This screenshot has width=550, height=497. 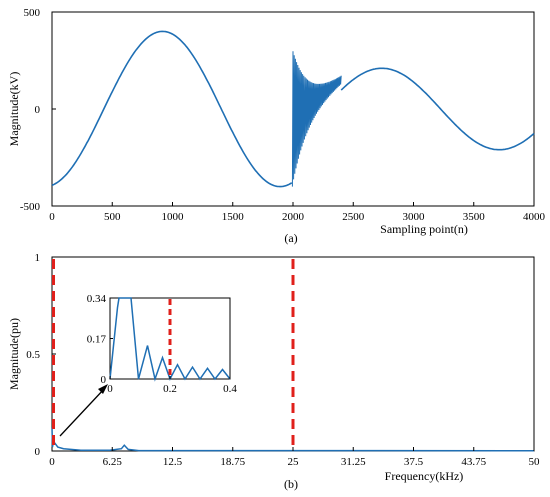 What do you see at coordinates (353, 217) in the screenshot?
I see `x-tick-label-a: 2500` at bounding box center [353, 217].